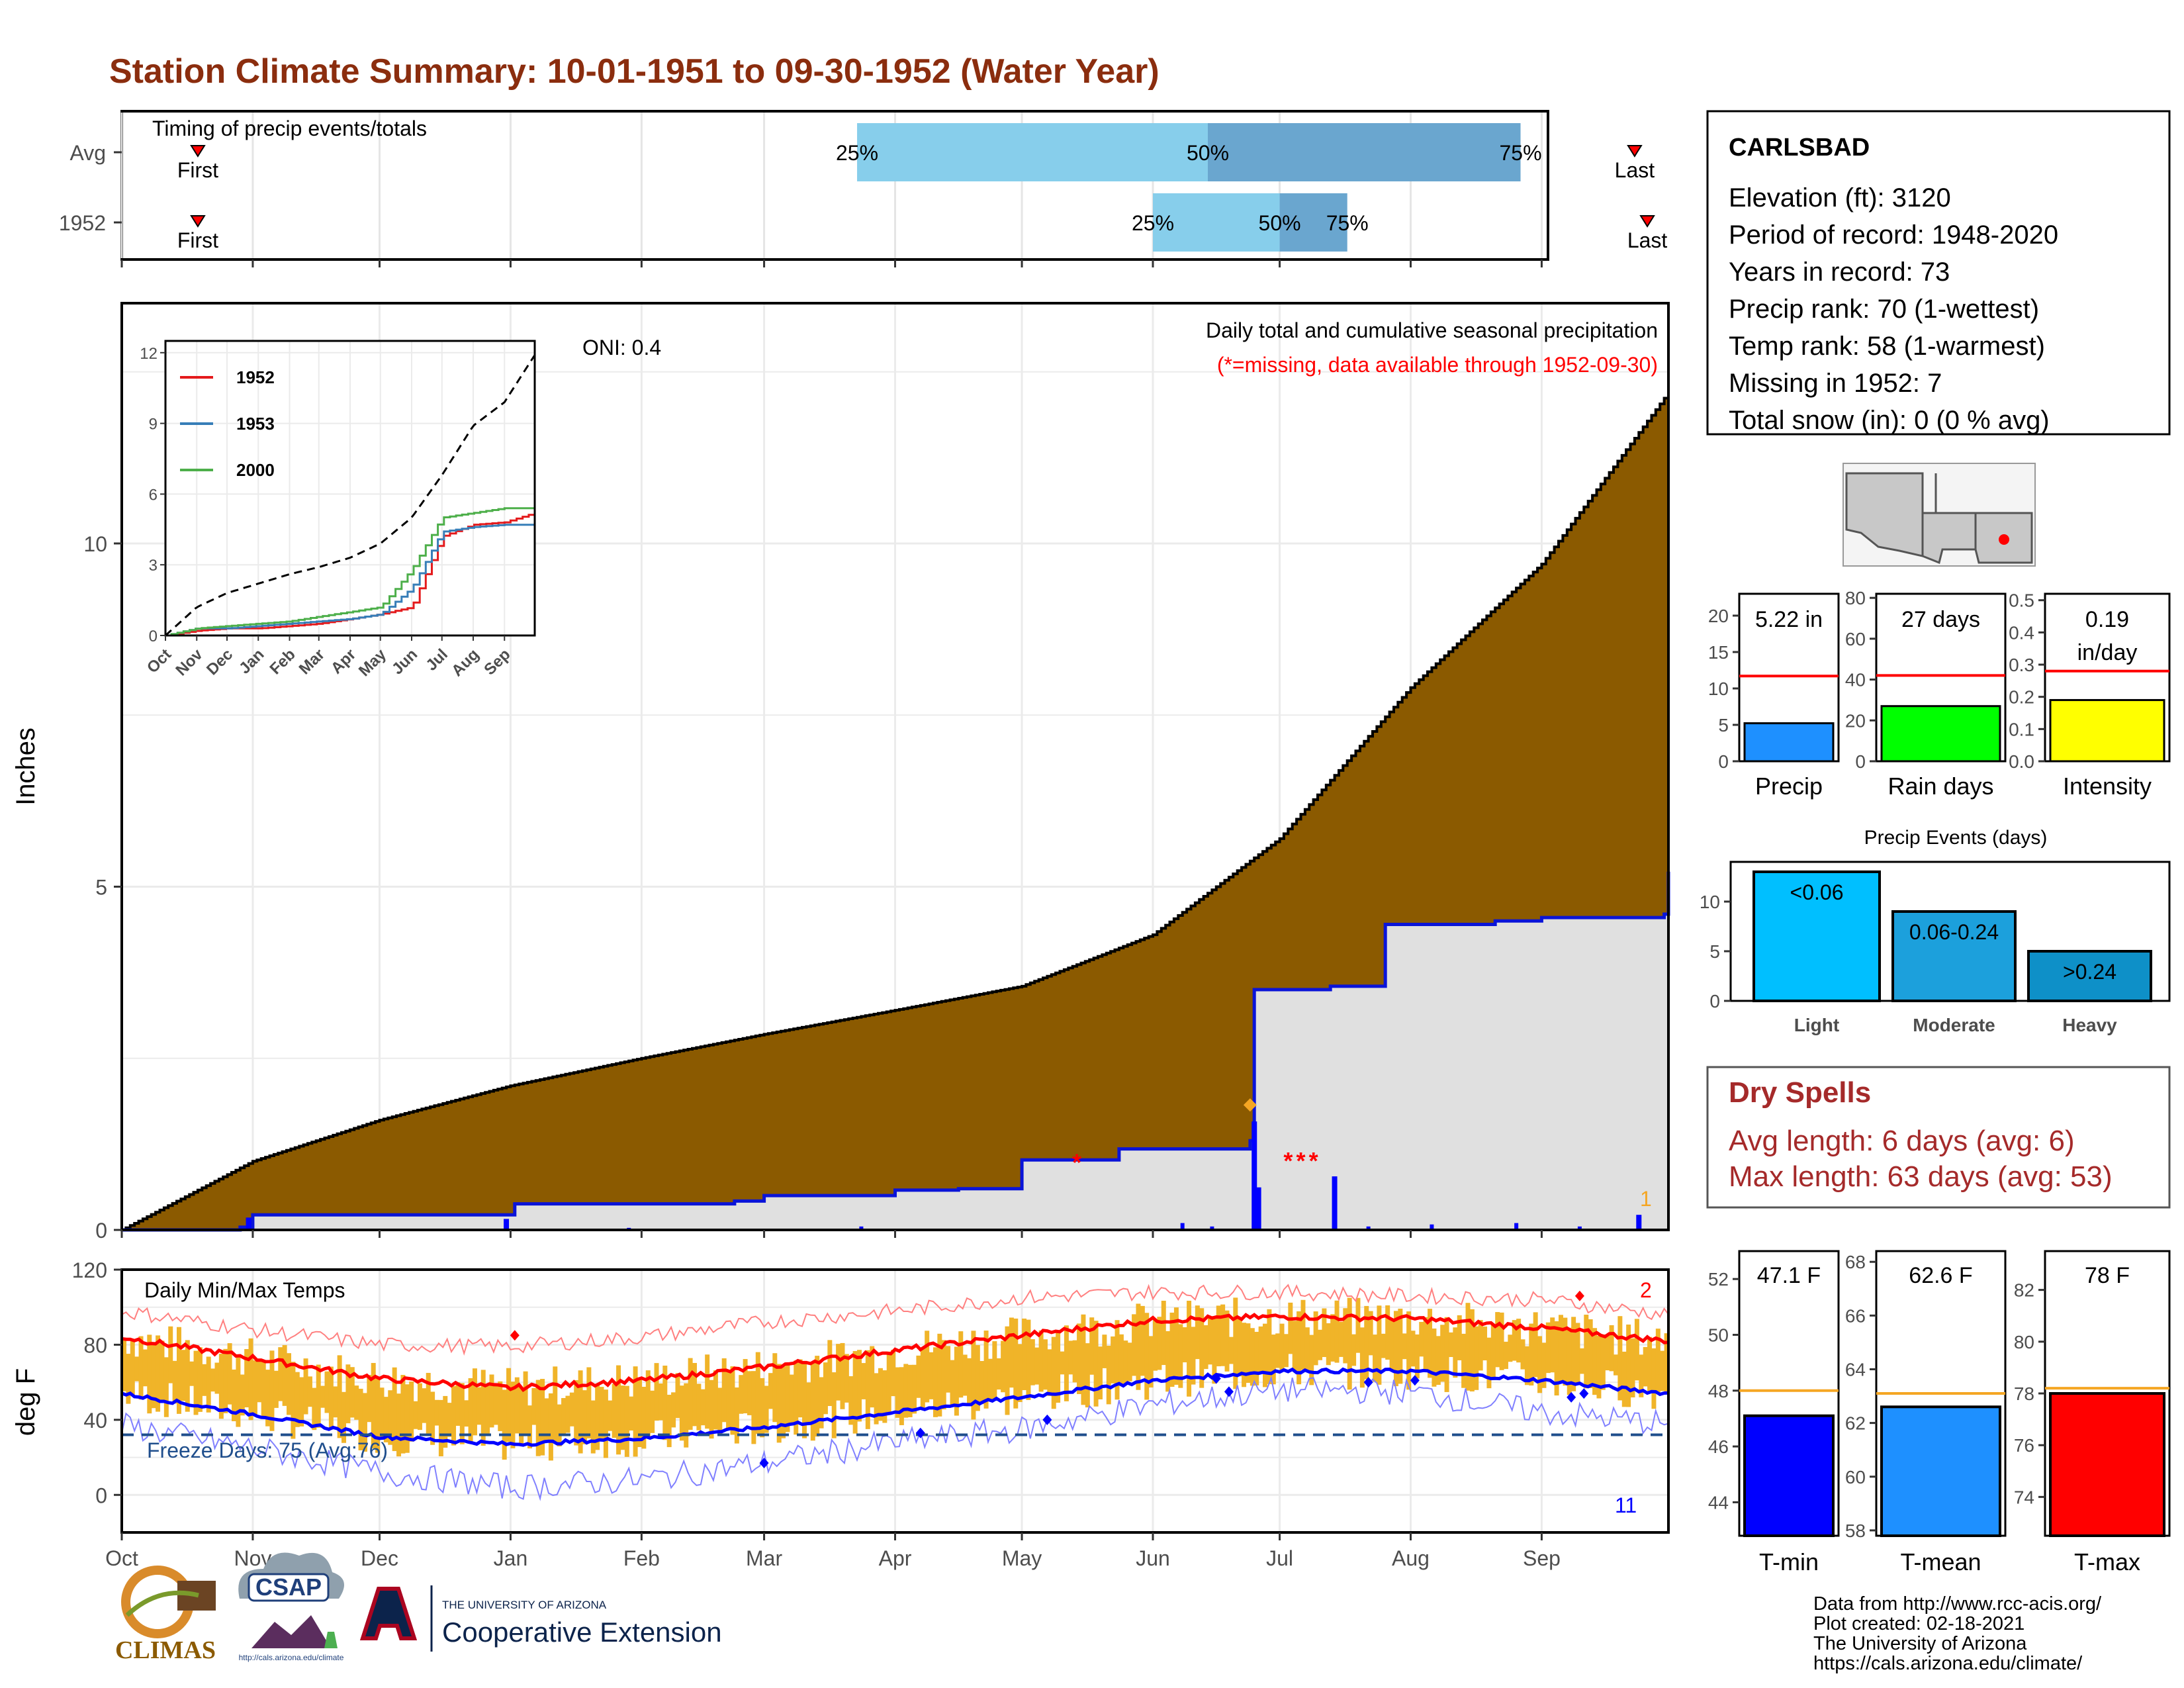 Image resolution: width=2184 pixels, height=1688 pixels. I want to click on record-low-line, so click(895, 1438).